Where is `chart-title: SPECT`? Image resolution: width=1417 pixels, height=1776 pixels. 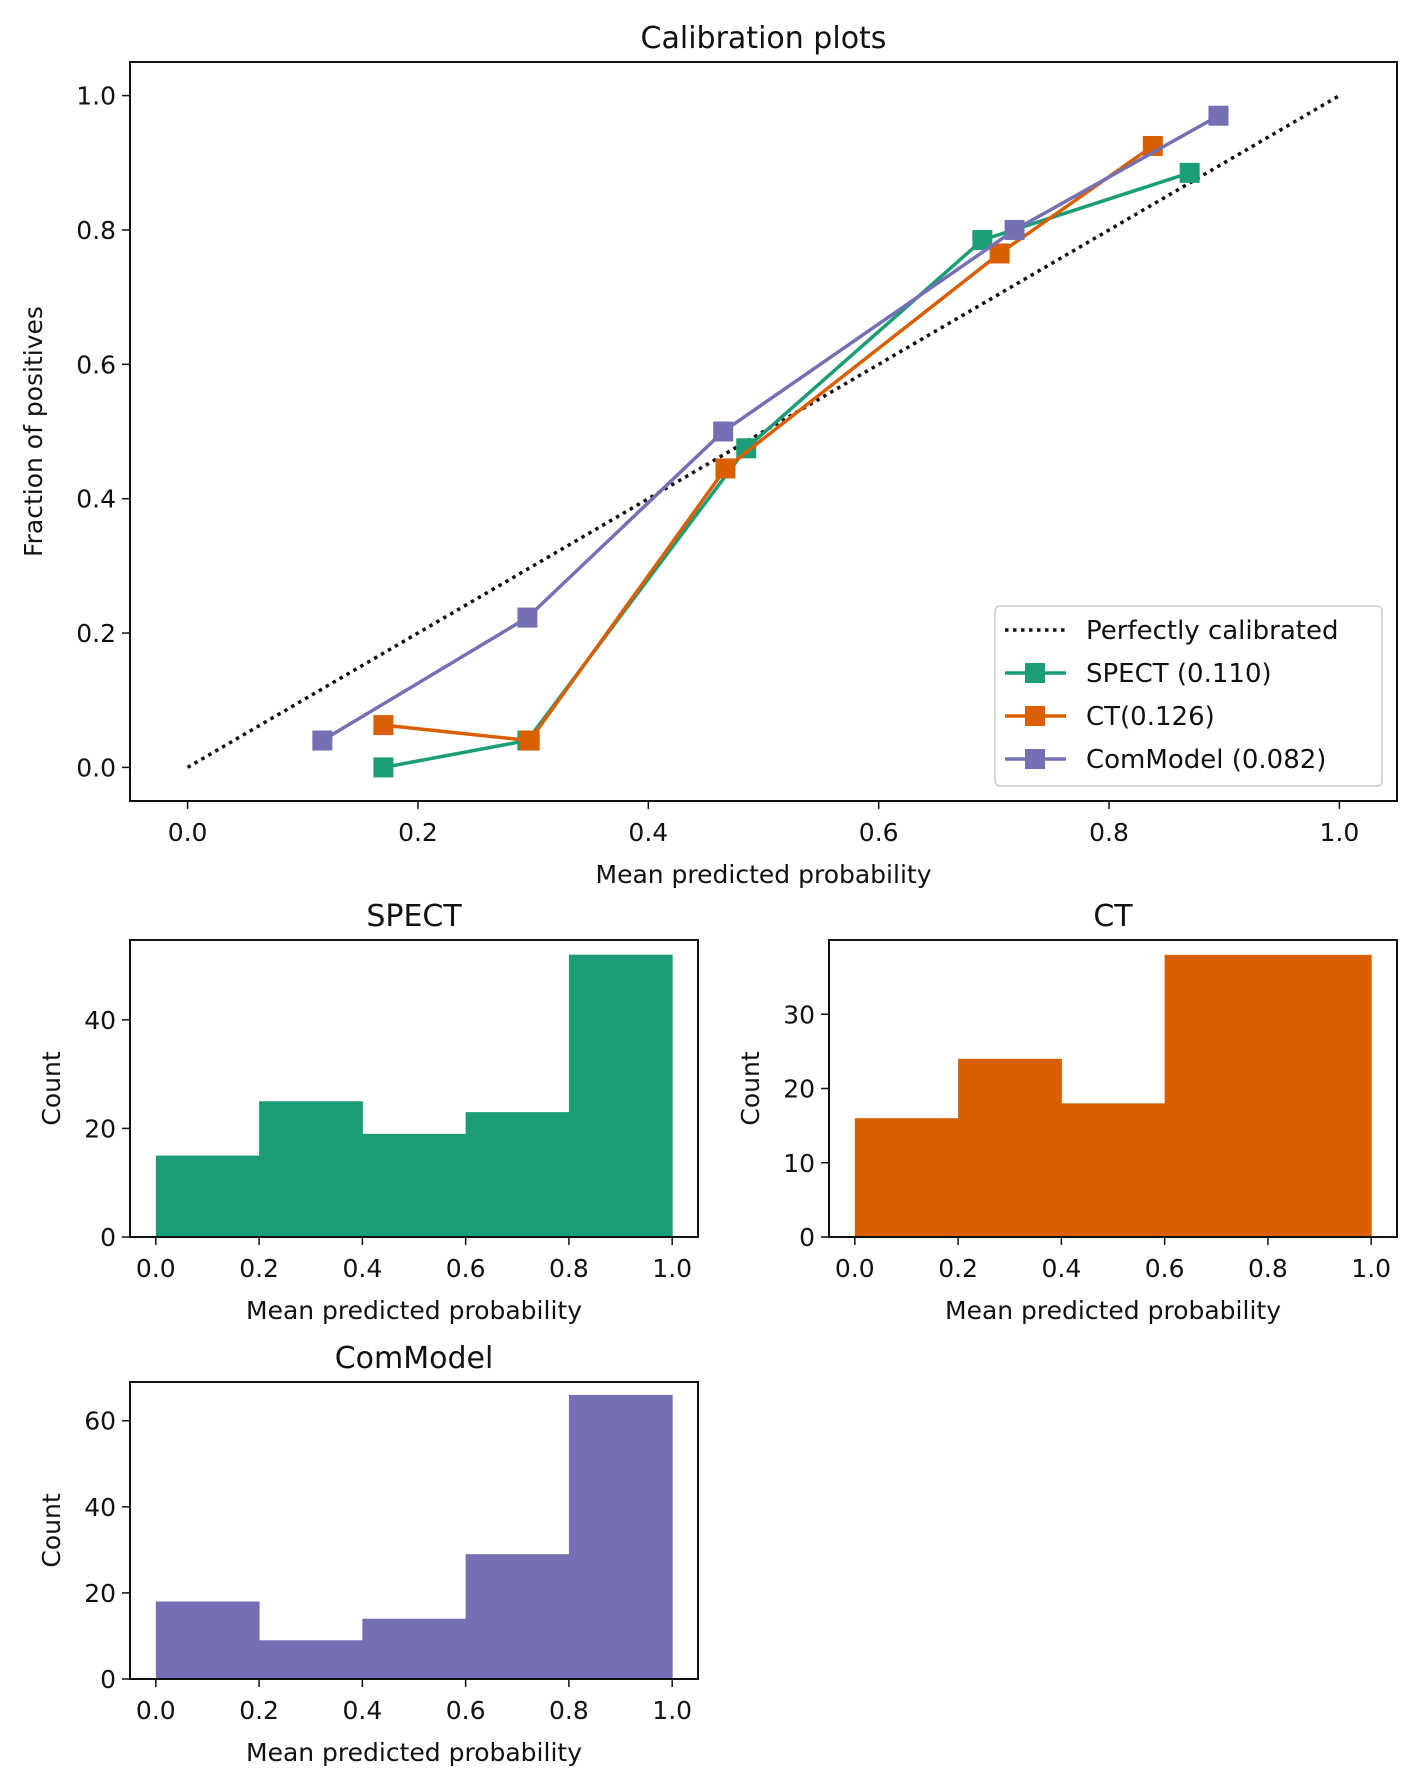 chart-title: SPECT is located at coordinates (414, 916).